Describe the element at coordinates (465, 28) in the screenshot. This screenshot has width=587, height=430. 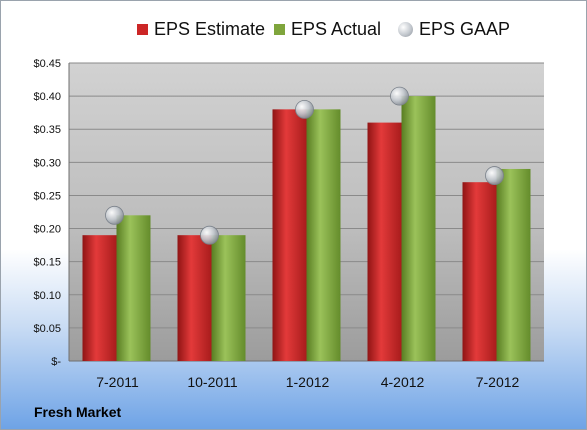
I see `legend-label-eps-gaap: EPS GAAP` at that location.